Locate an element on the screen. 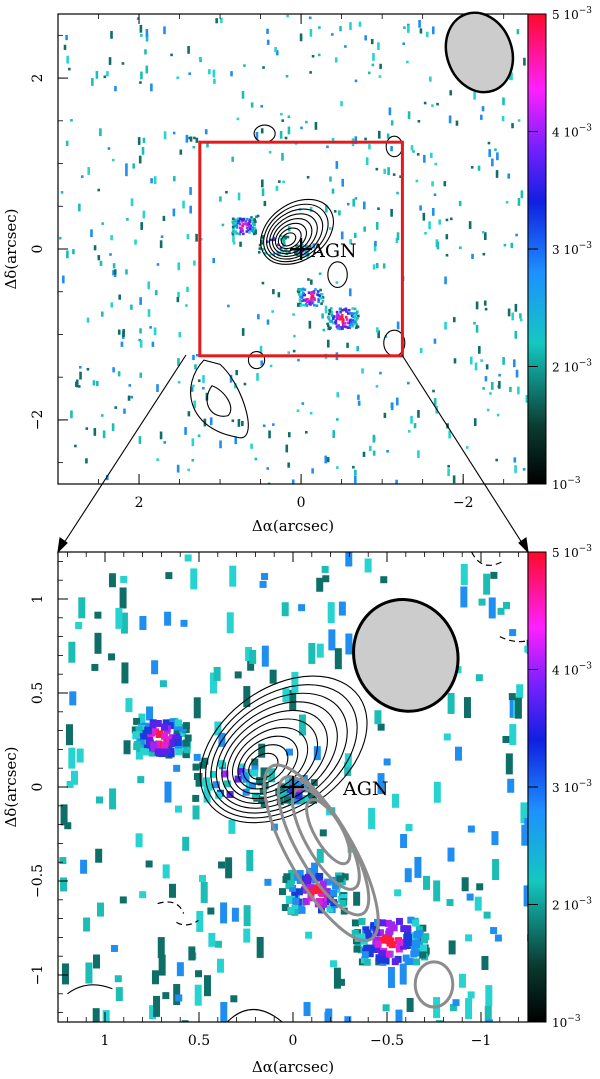 This screenshot has width=600, height=1079. x-tick-label: −1 is located at coordinates (481, 1041).